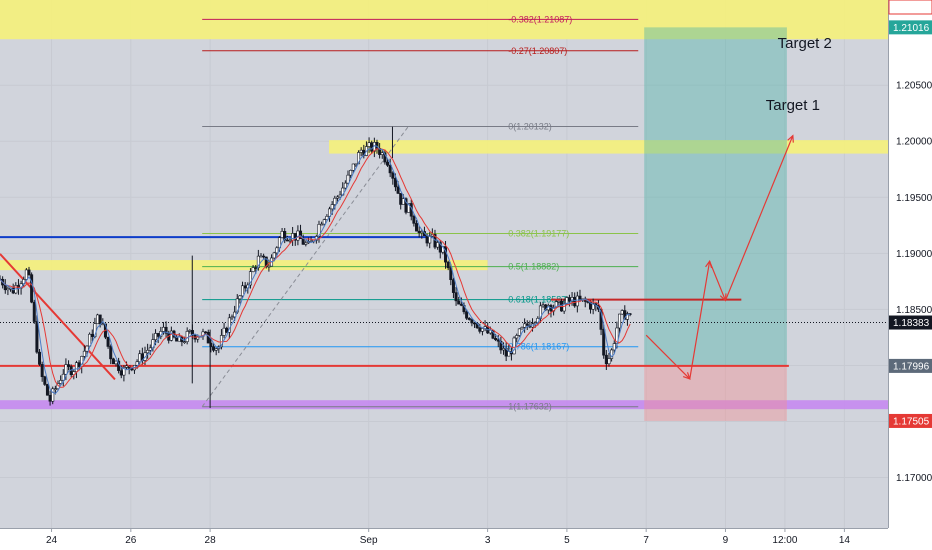 Image resolution: width=932 pixels, height=550 pixels. I want to click on fib-level-label: 0.786(1.18167), so click(538, 347).